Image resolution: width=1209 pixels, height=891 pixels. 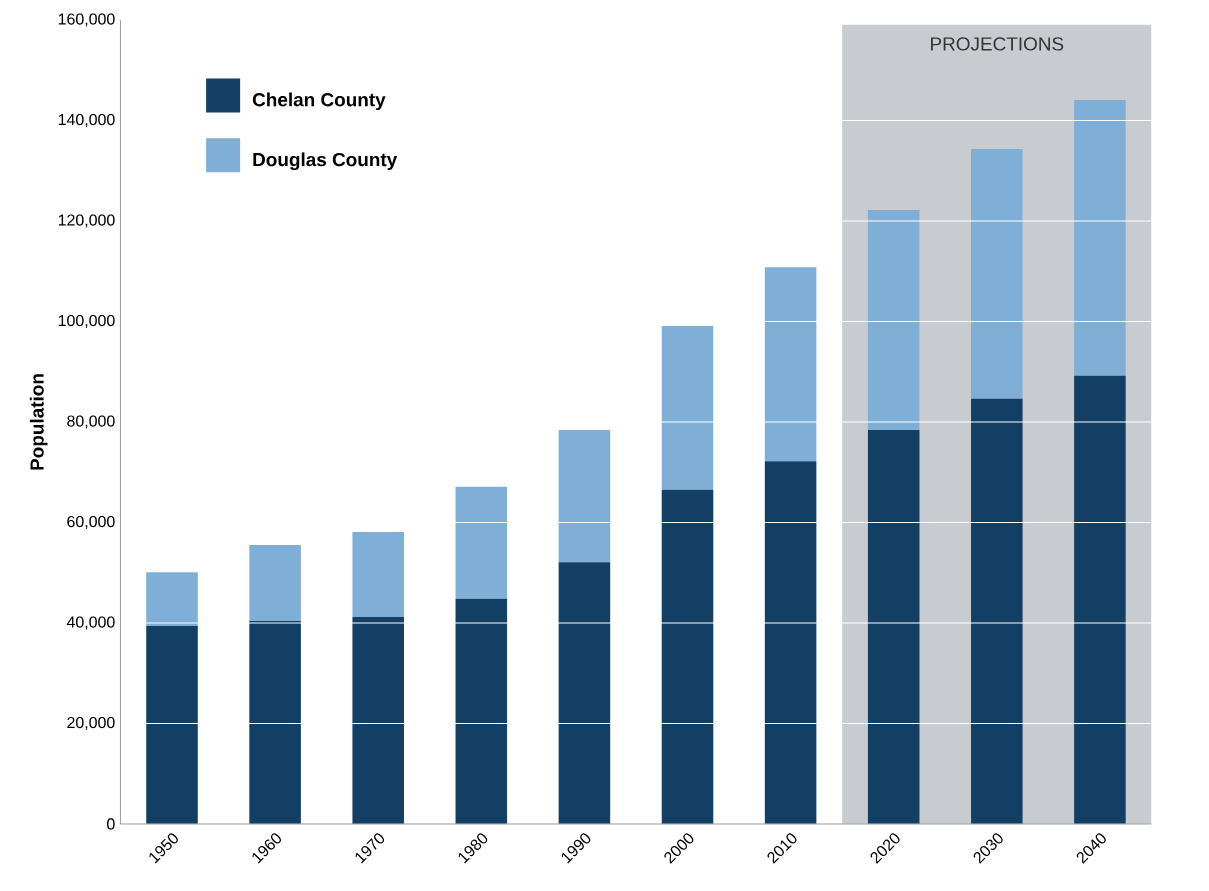 I want to click on y-tick-label: 120,000, so click(x=86, y=221).